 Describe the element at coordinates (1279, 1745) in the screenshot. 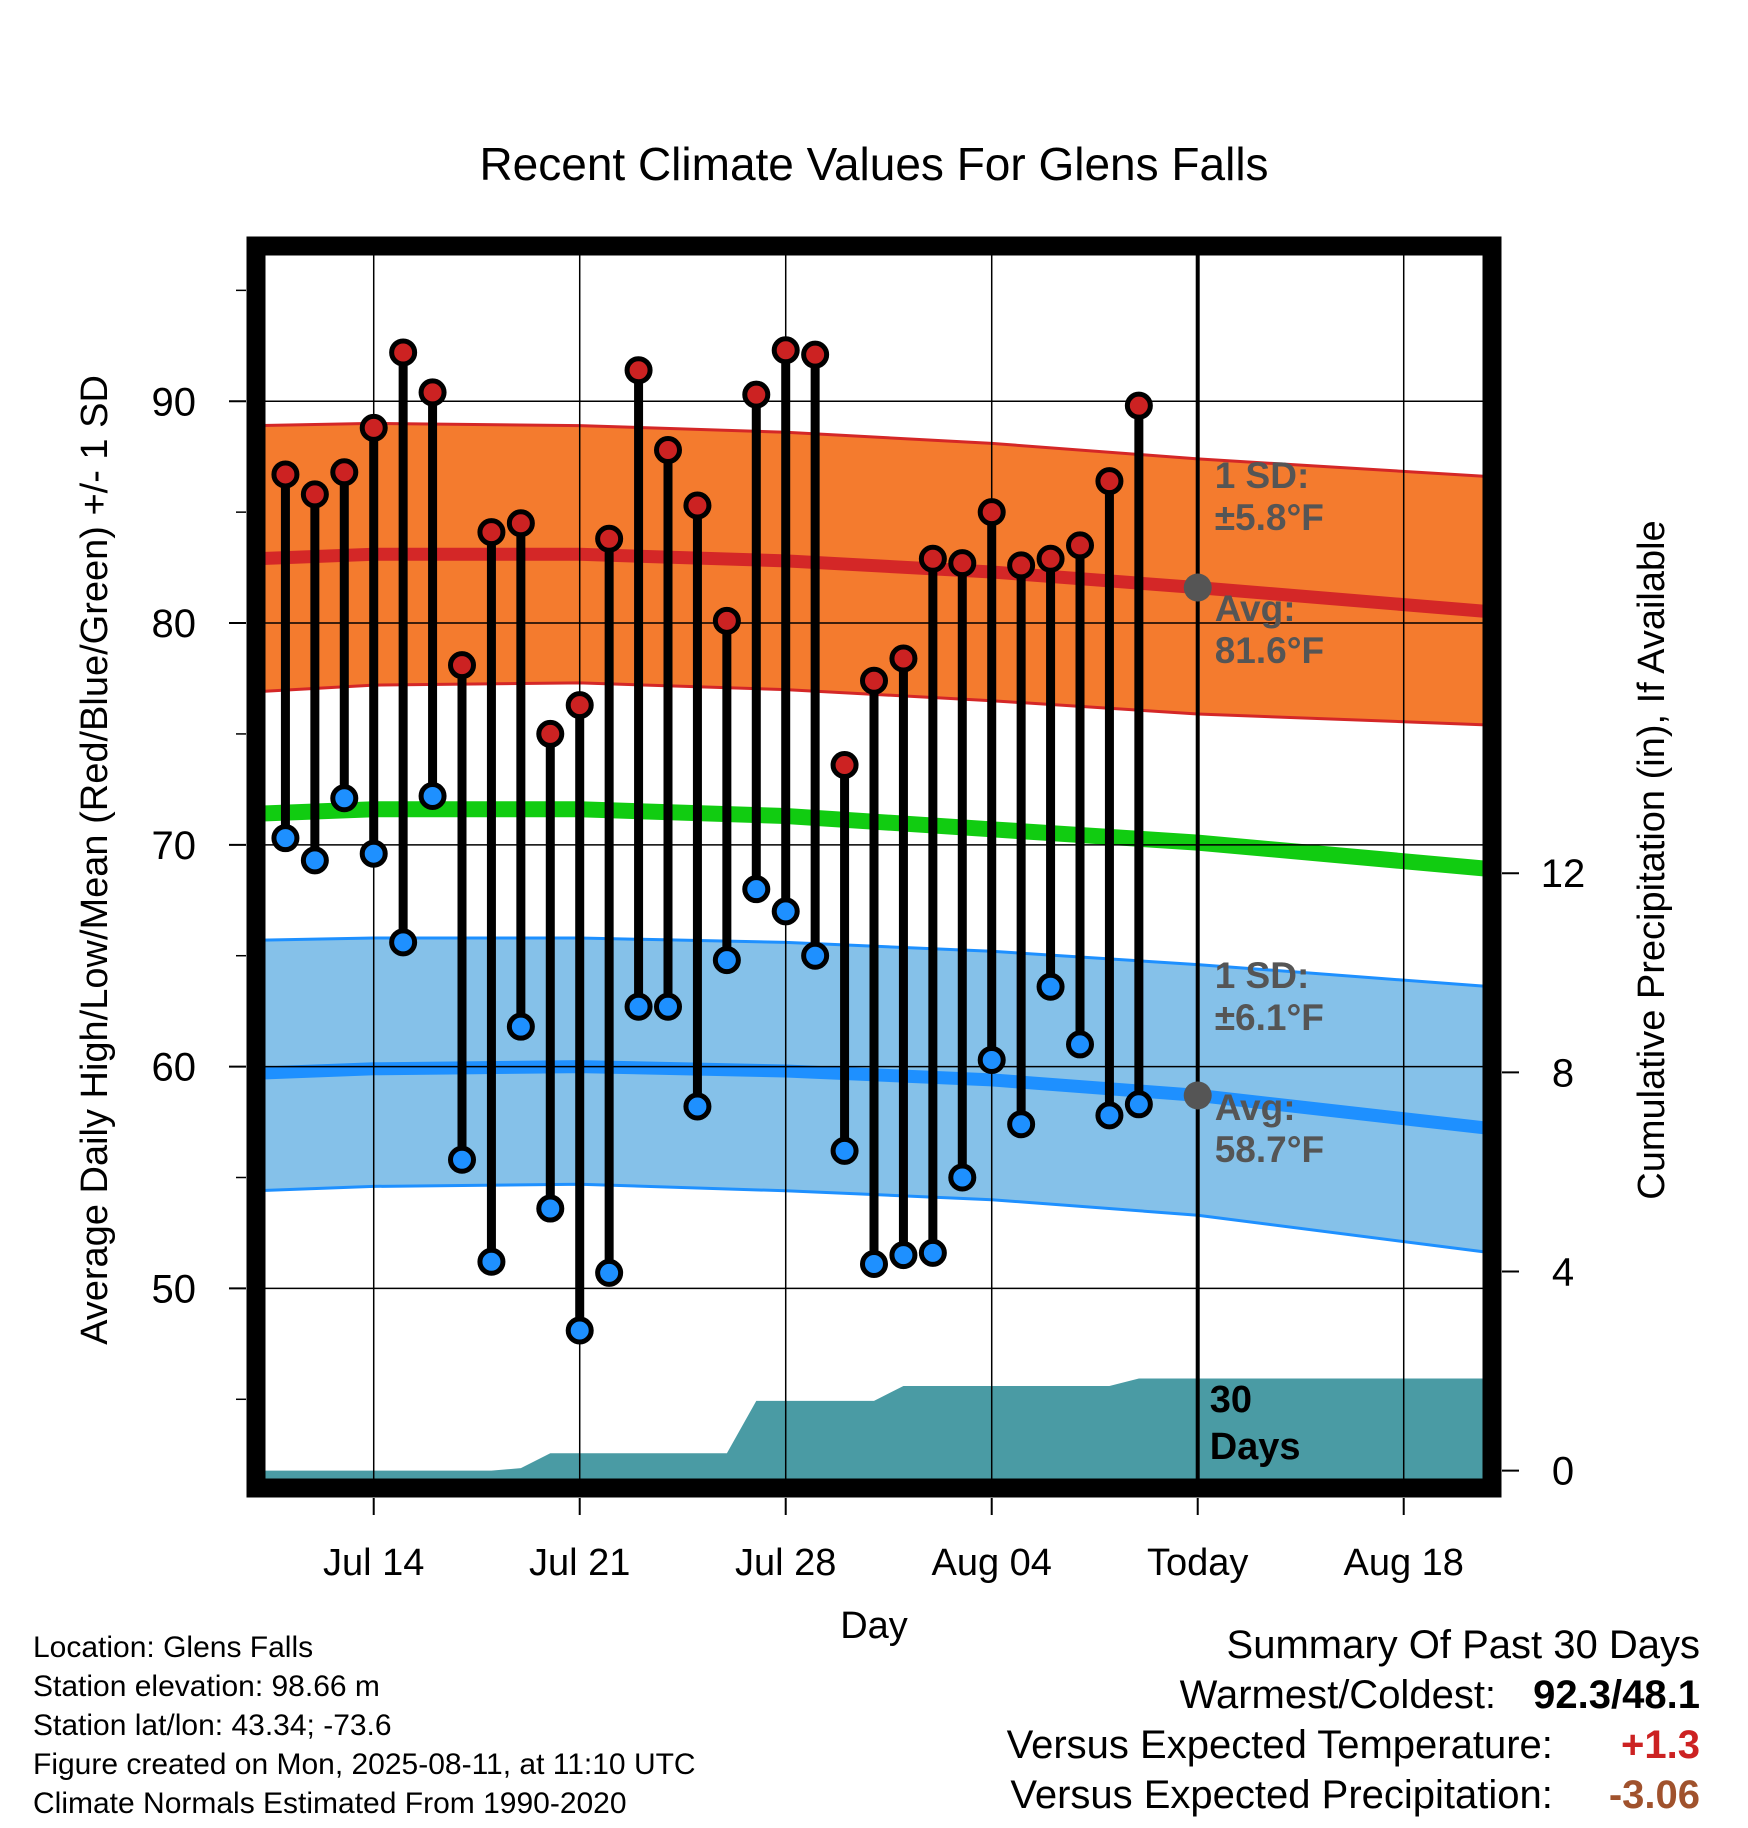

I see `summary-temp-label: Versus Expected Temperature:` at that location.